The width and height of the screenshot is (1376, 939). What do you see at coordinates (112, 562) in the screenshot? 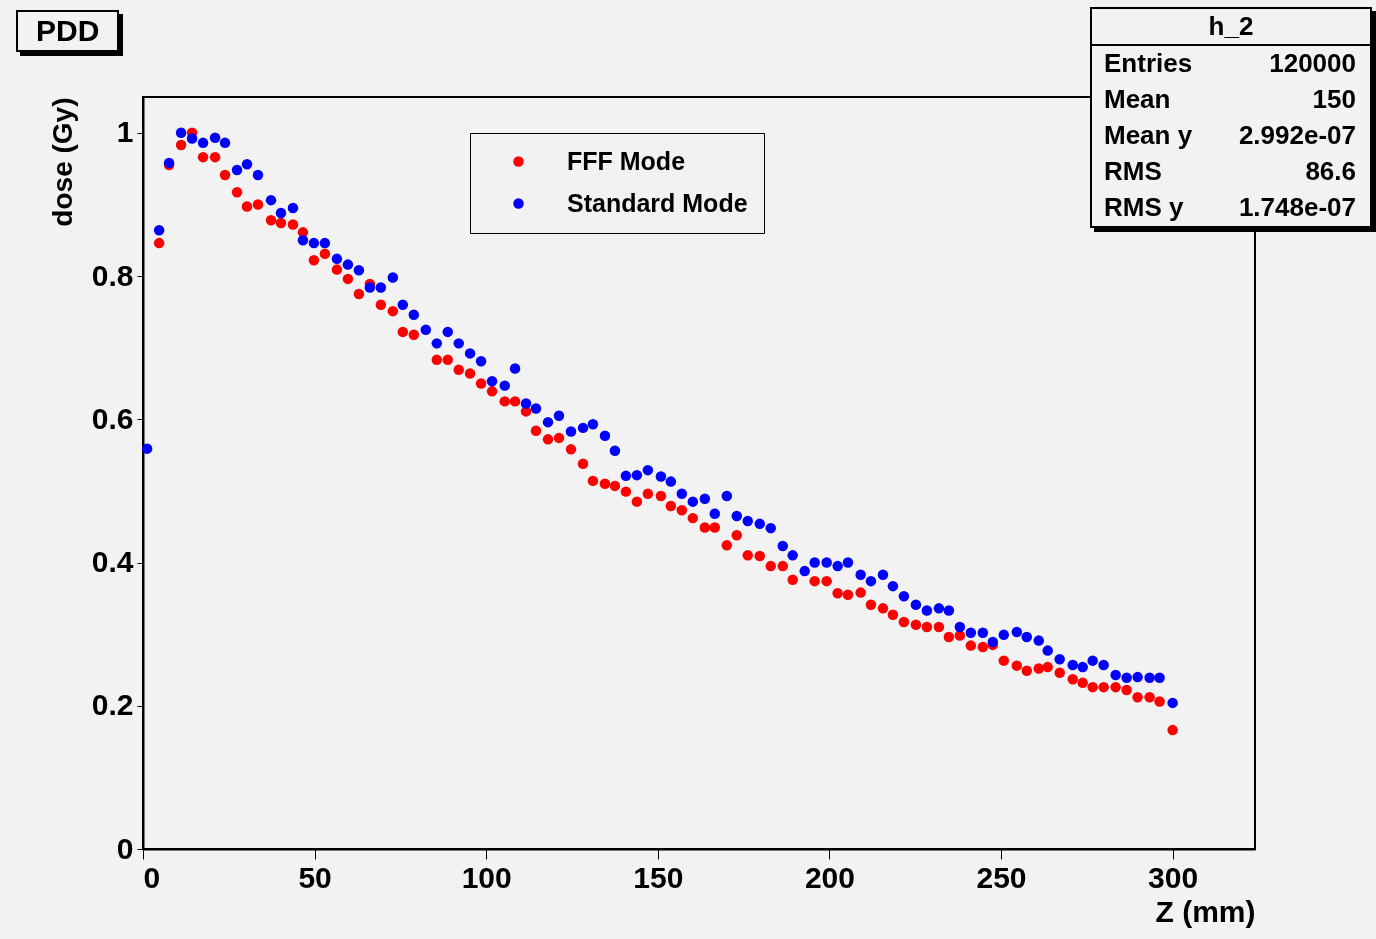
I see `y-tick-label: 0.4` at bounding box center [112, 562].